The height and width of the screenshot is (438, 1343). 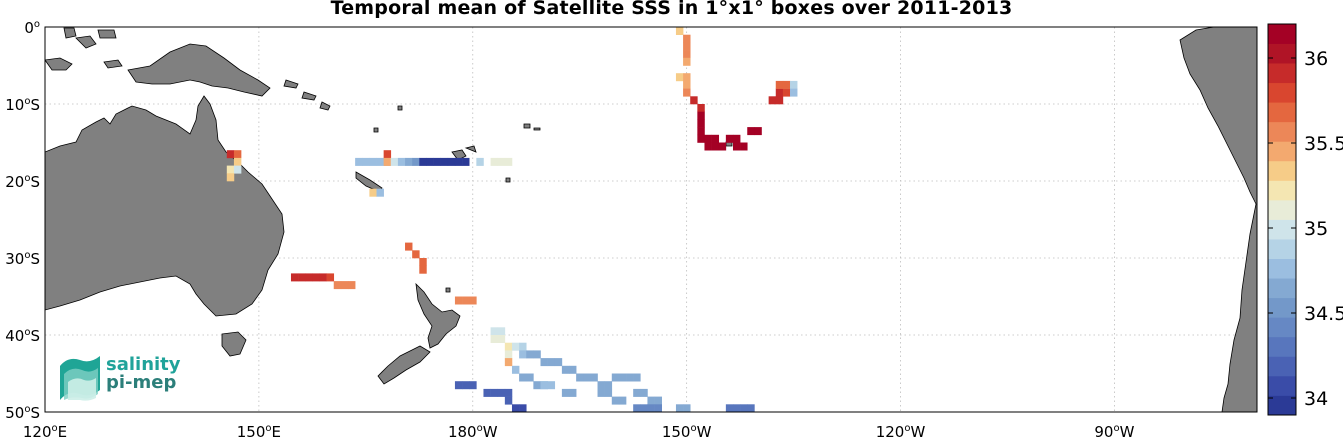 I want to click on small-islands, so click(x=553, y=199).